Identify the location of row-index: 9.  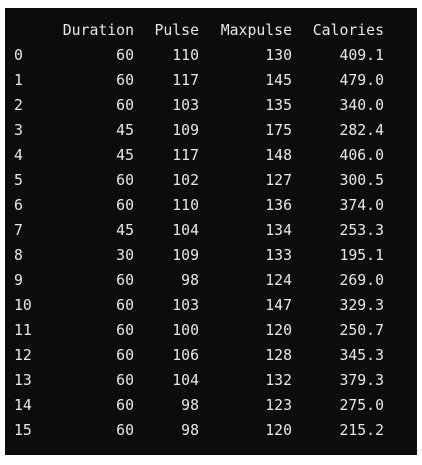
(18, 280).